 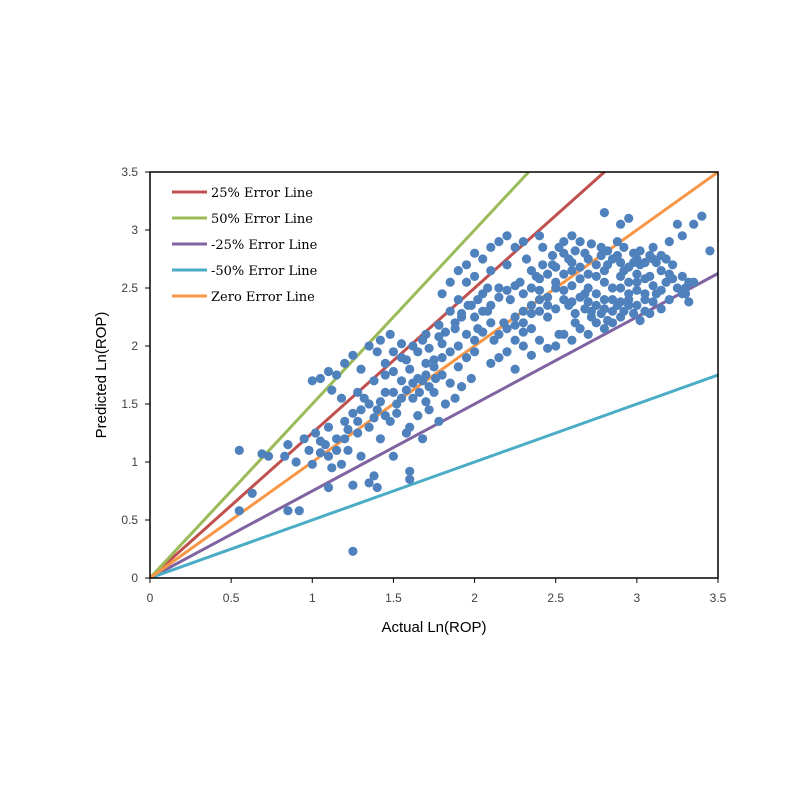 What do you see at coordinates (101, 375) in the screenshot?
I see `y-axis-title: Predicted Ln(ROP)` at bounding box center [101, 375].